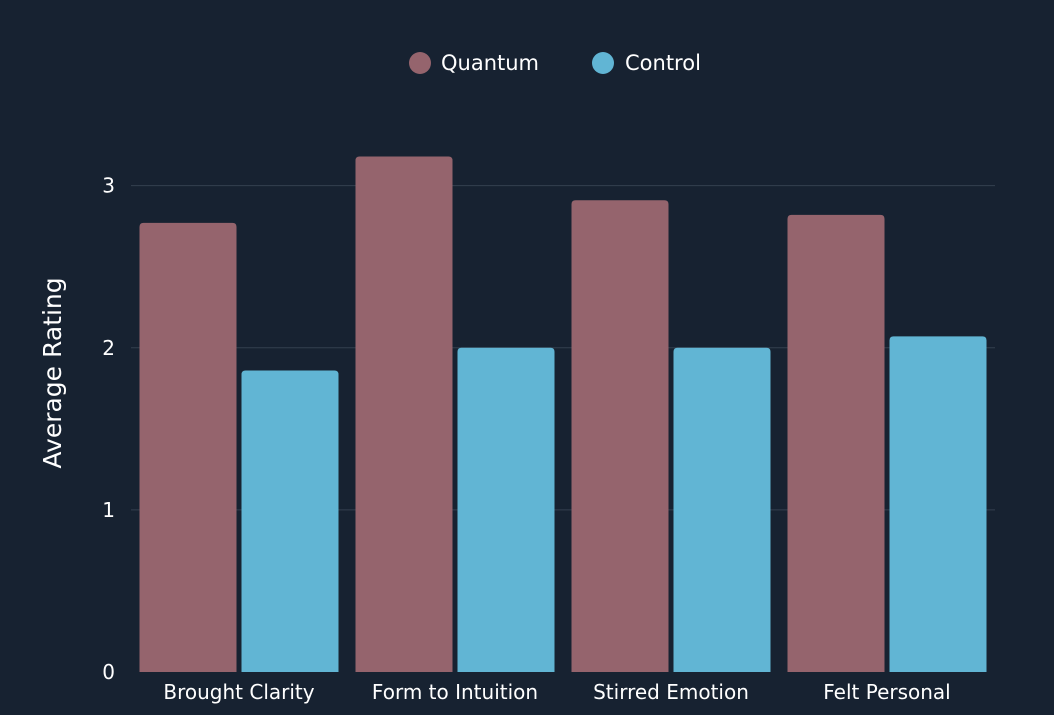 This screenshot has height=715, width=1054. I want to click on y-axis-label: Average Rating, so click(52, 372).